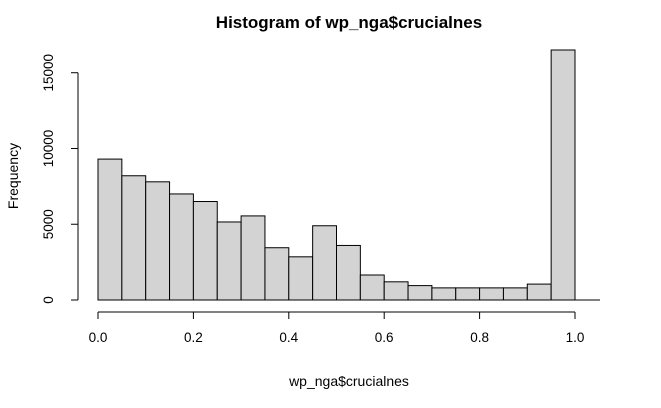 The height and width of the screenshot is (408, 661). What do you see at coordinates (337, 328) in the screenshot?
I see `x-axis: 0.0 0.2 0.4 0.6 0.8 1.0` at bounding box center [337, 328].